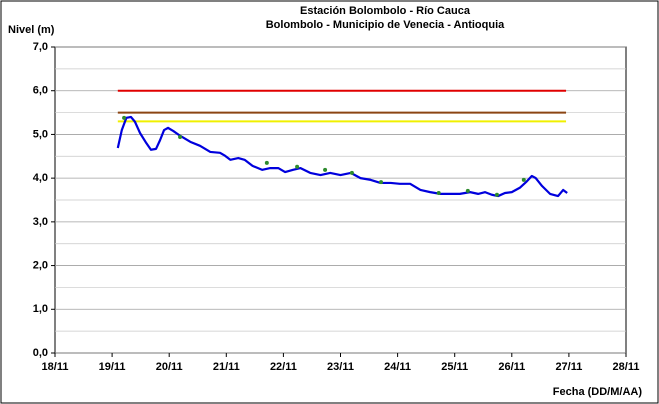  I want to click on chart-title: Estación Bolombolo - Río Cauca, so click(385, 11).